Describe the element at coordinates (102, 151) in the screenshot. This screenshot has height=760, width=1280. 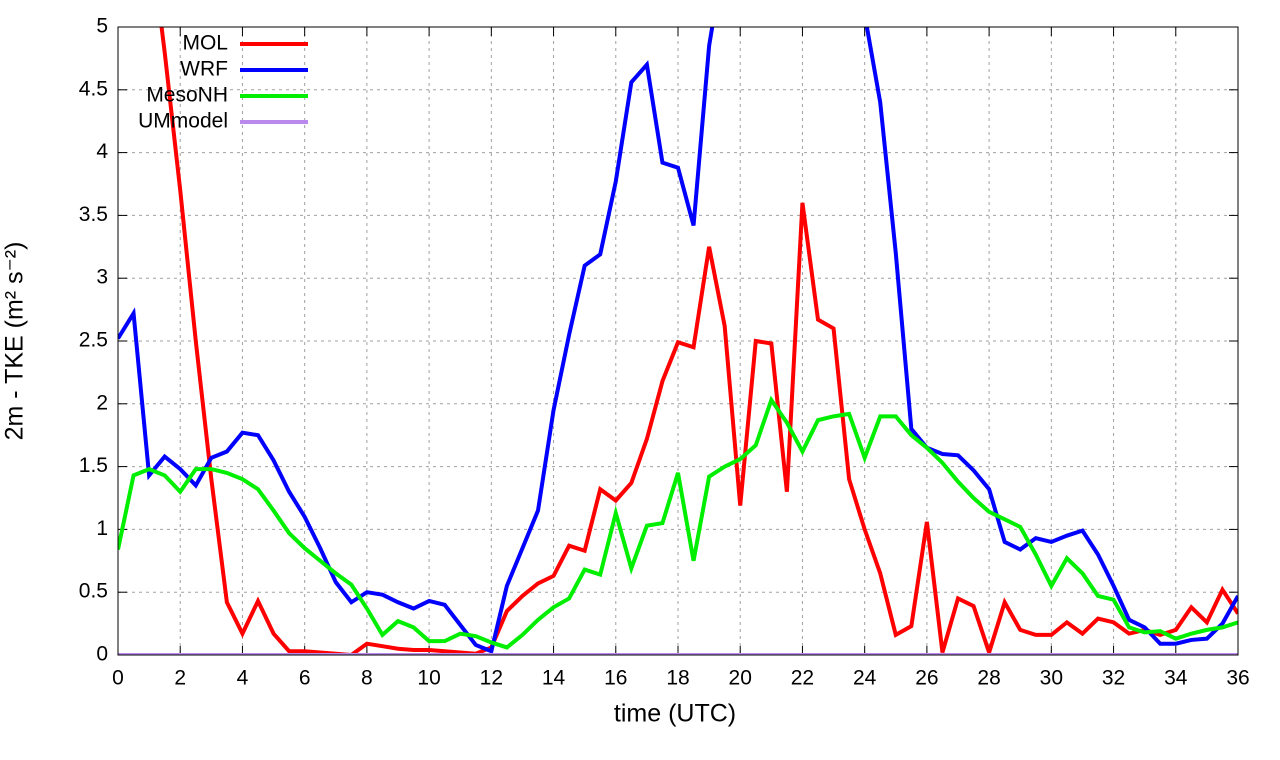
I see `y-tick-label: 4` at that location.